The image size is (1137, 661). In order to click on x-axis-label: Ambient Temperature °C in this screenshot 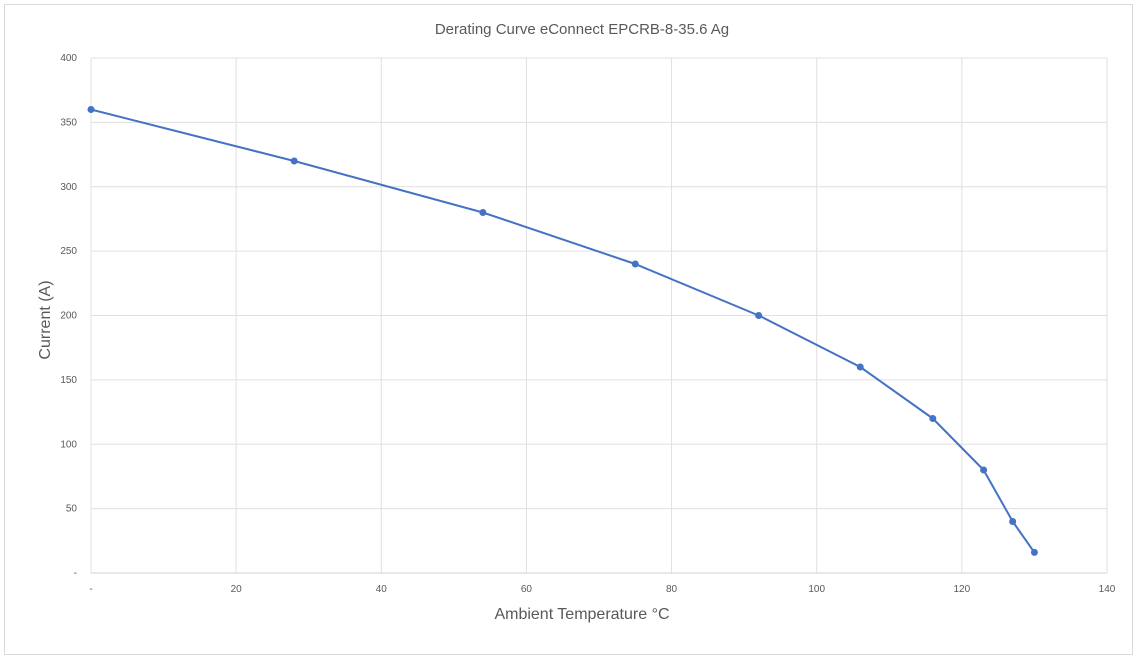, I will do `click(581, 614)`.